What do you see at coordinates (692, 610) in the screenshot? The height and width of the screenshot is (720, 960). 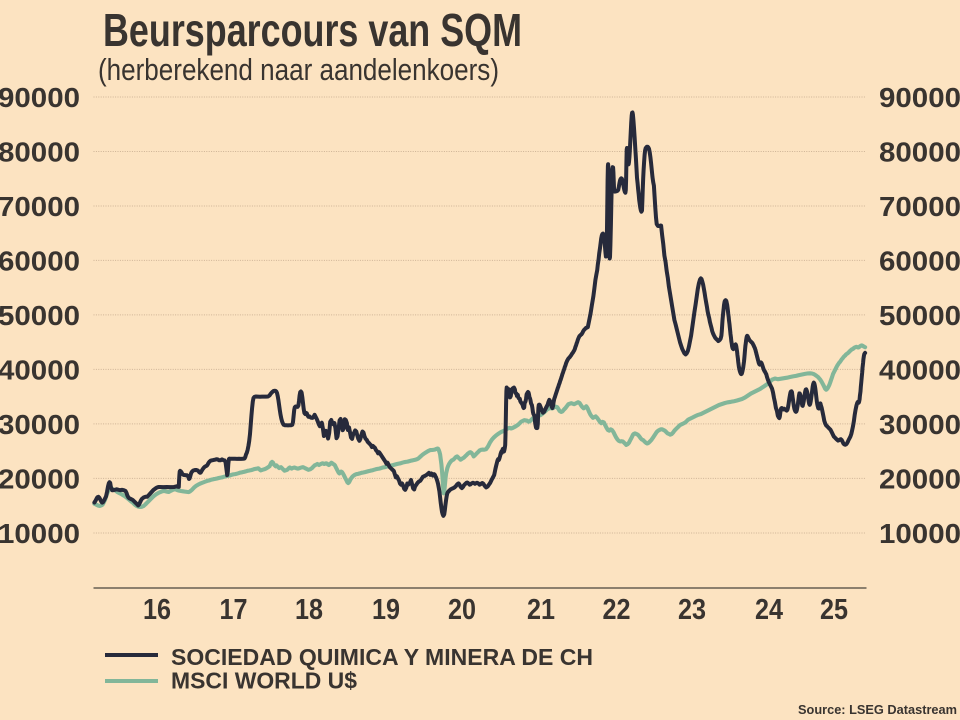 I see `svg-text: 23` at bounding box center [692, 610].